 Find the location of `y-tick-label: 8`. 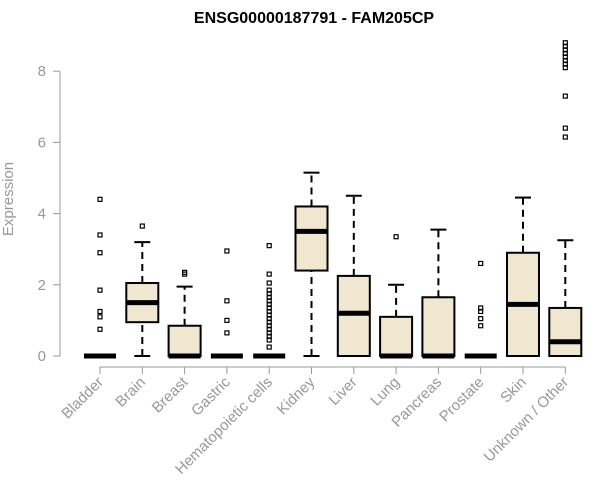

y-tick-label: 8 is located at coordinates (42, 71).